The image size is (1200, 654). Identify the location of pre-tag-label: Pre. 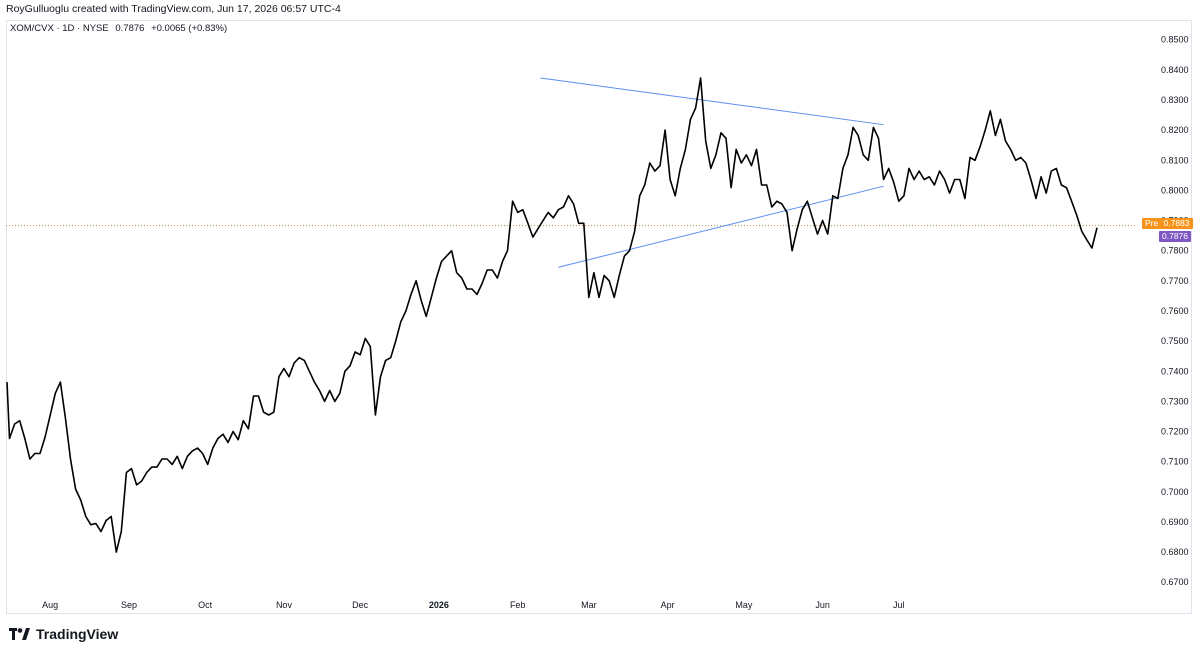
(1152, 222).